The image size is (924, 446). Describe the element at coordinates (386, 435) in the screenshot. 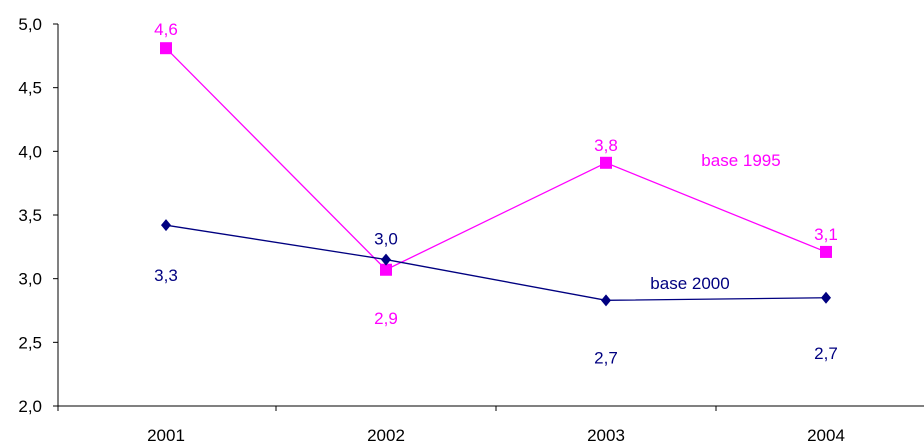

I see `x-tick-label: 2002` at that location.